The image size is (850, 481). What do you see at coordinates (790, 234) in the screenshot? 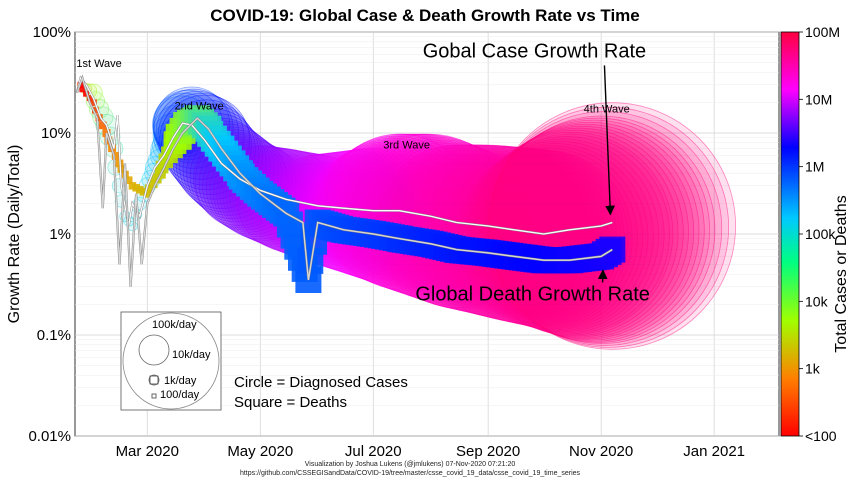
I see `colorbar-gradient` at bounding box center [790, 234].